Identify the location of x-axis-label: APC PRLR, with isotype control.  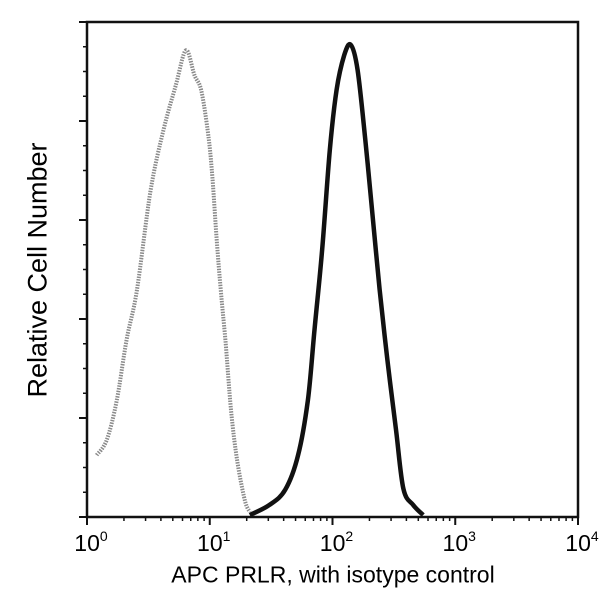
(333, 574).